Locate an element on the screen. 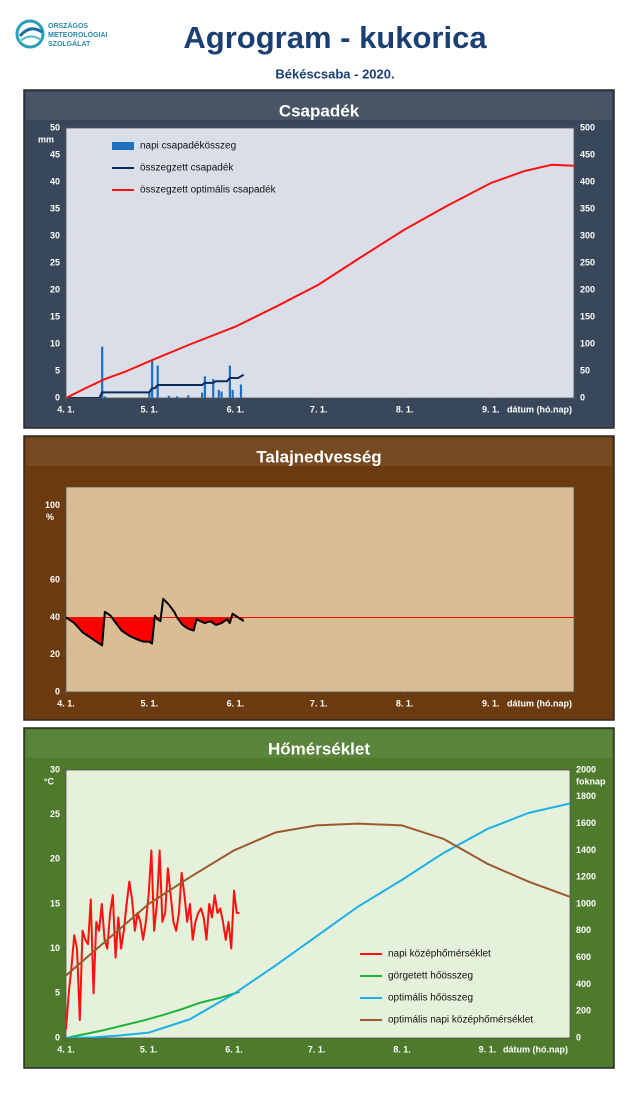 Image resolution: width=640 pixels, height=1097 pixels. y2-tick-label: 600 is located at coordinates (583, 957).